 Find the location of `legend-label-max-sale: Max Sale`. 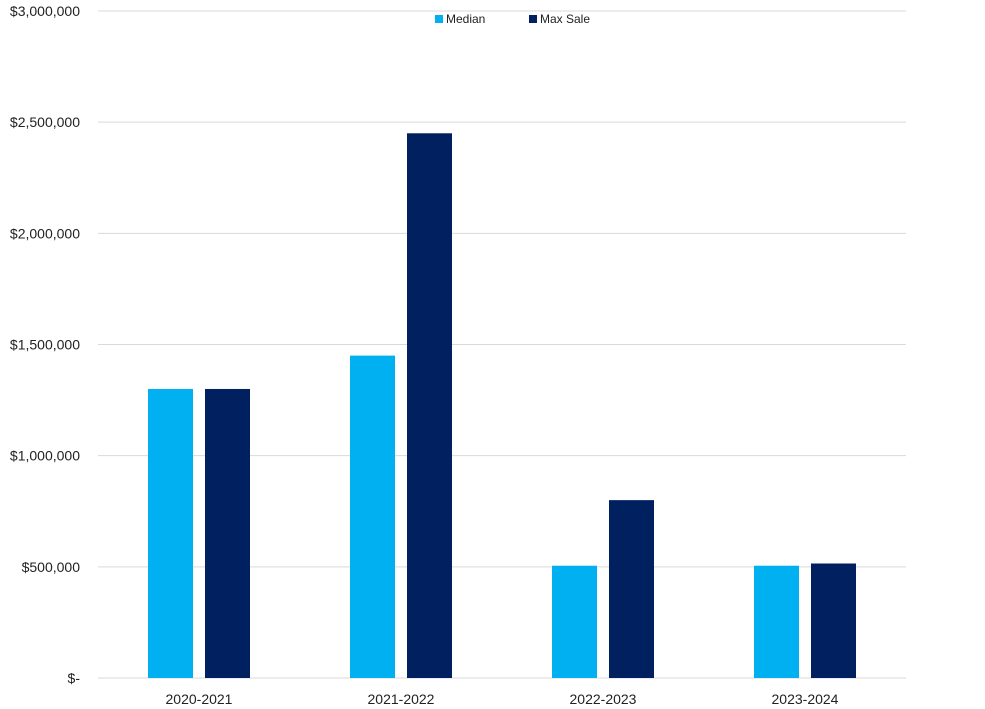

legend-label-max-sale: Max Sale is located at coordinates (565, 19).